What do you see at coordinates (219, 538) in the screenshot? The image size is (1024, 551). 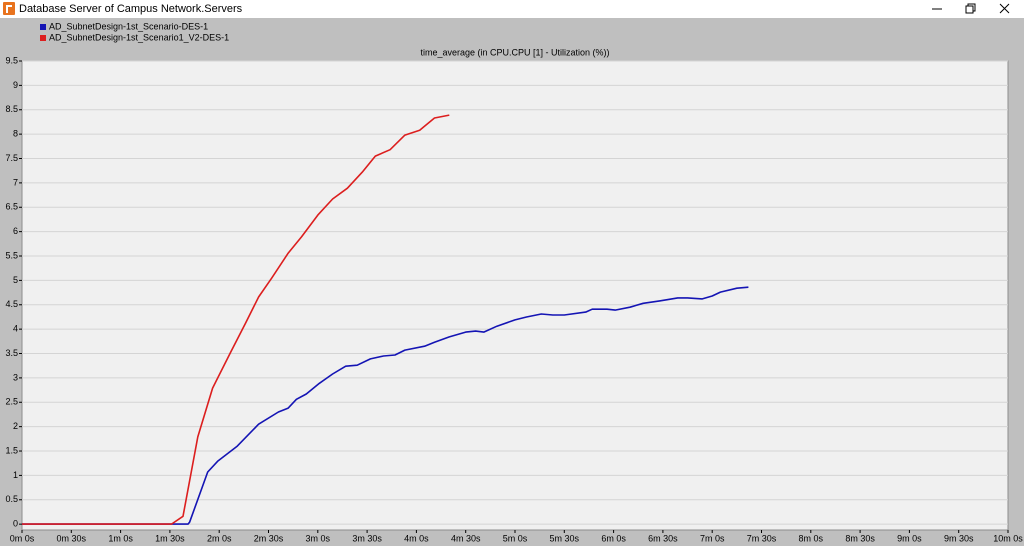 I see `x-tick-label: 2m 0s` at bounding box center [219, 538].